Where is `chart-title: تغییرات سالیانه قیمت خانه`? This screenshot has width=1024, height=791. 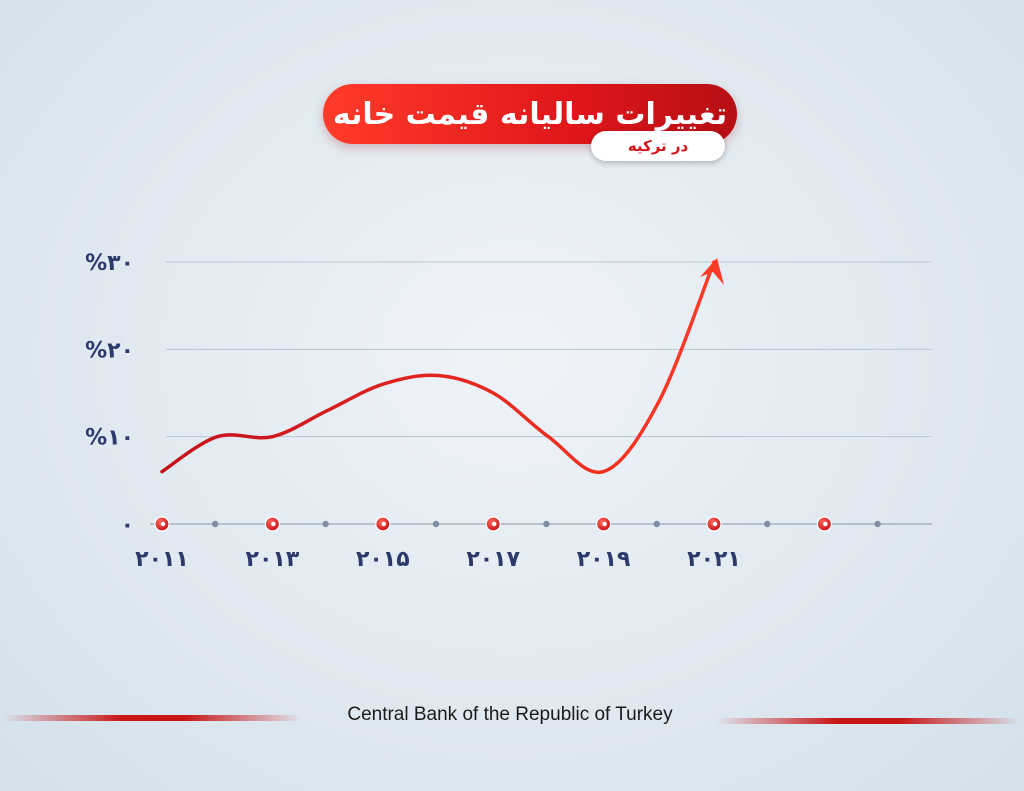 chart-title: تغییرات سالیانه قیمت خانه is located at coordinates (530, 114).